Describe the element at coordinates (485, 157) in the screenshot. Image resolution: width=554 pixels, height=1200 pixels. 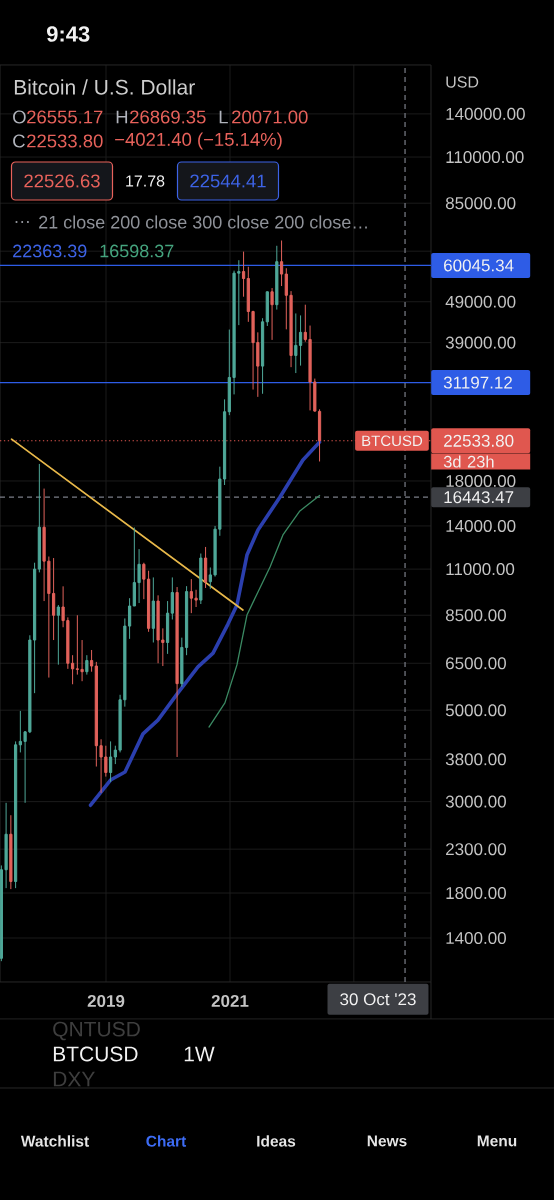
I see `y-tick-label: 110000.00` at that location.